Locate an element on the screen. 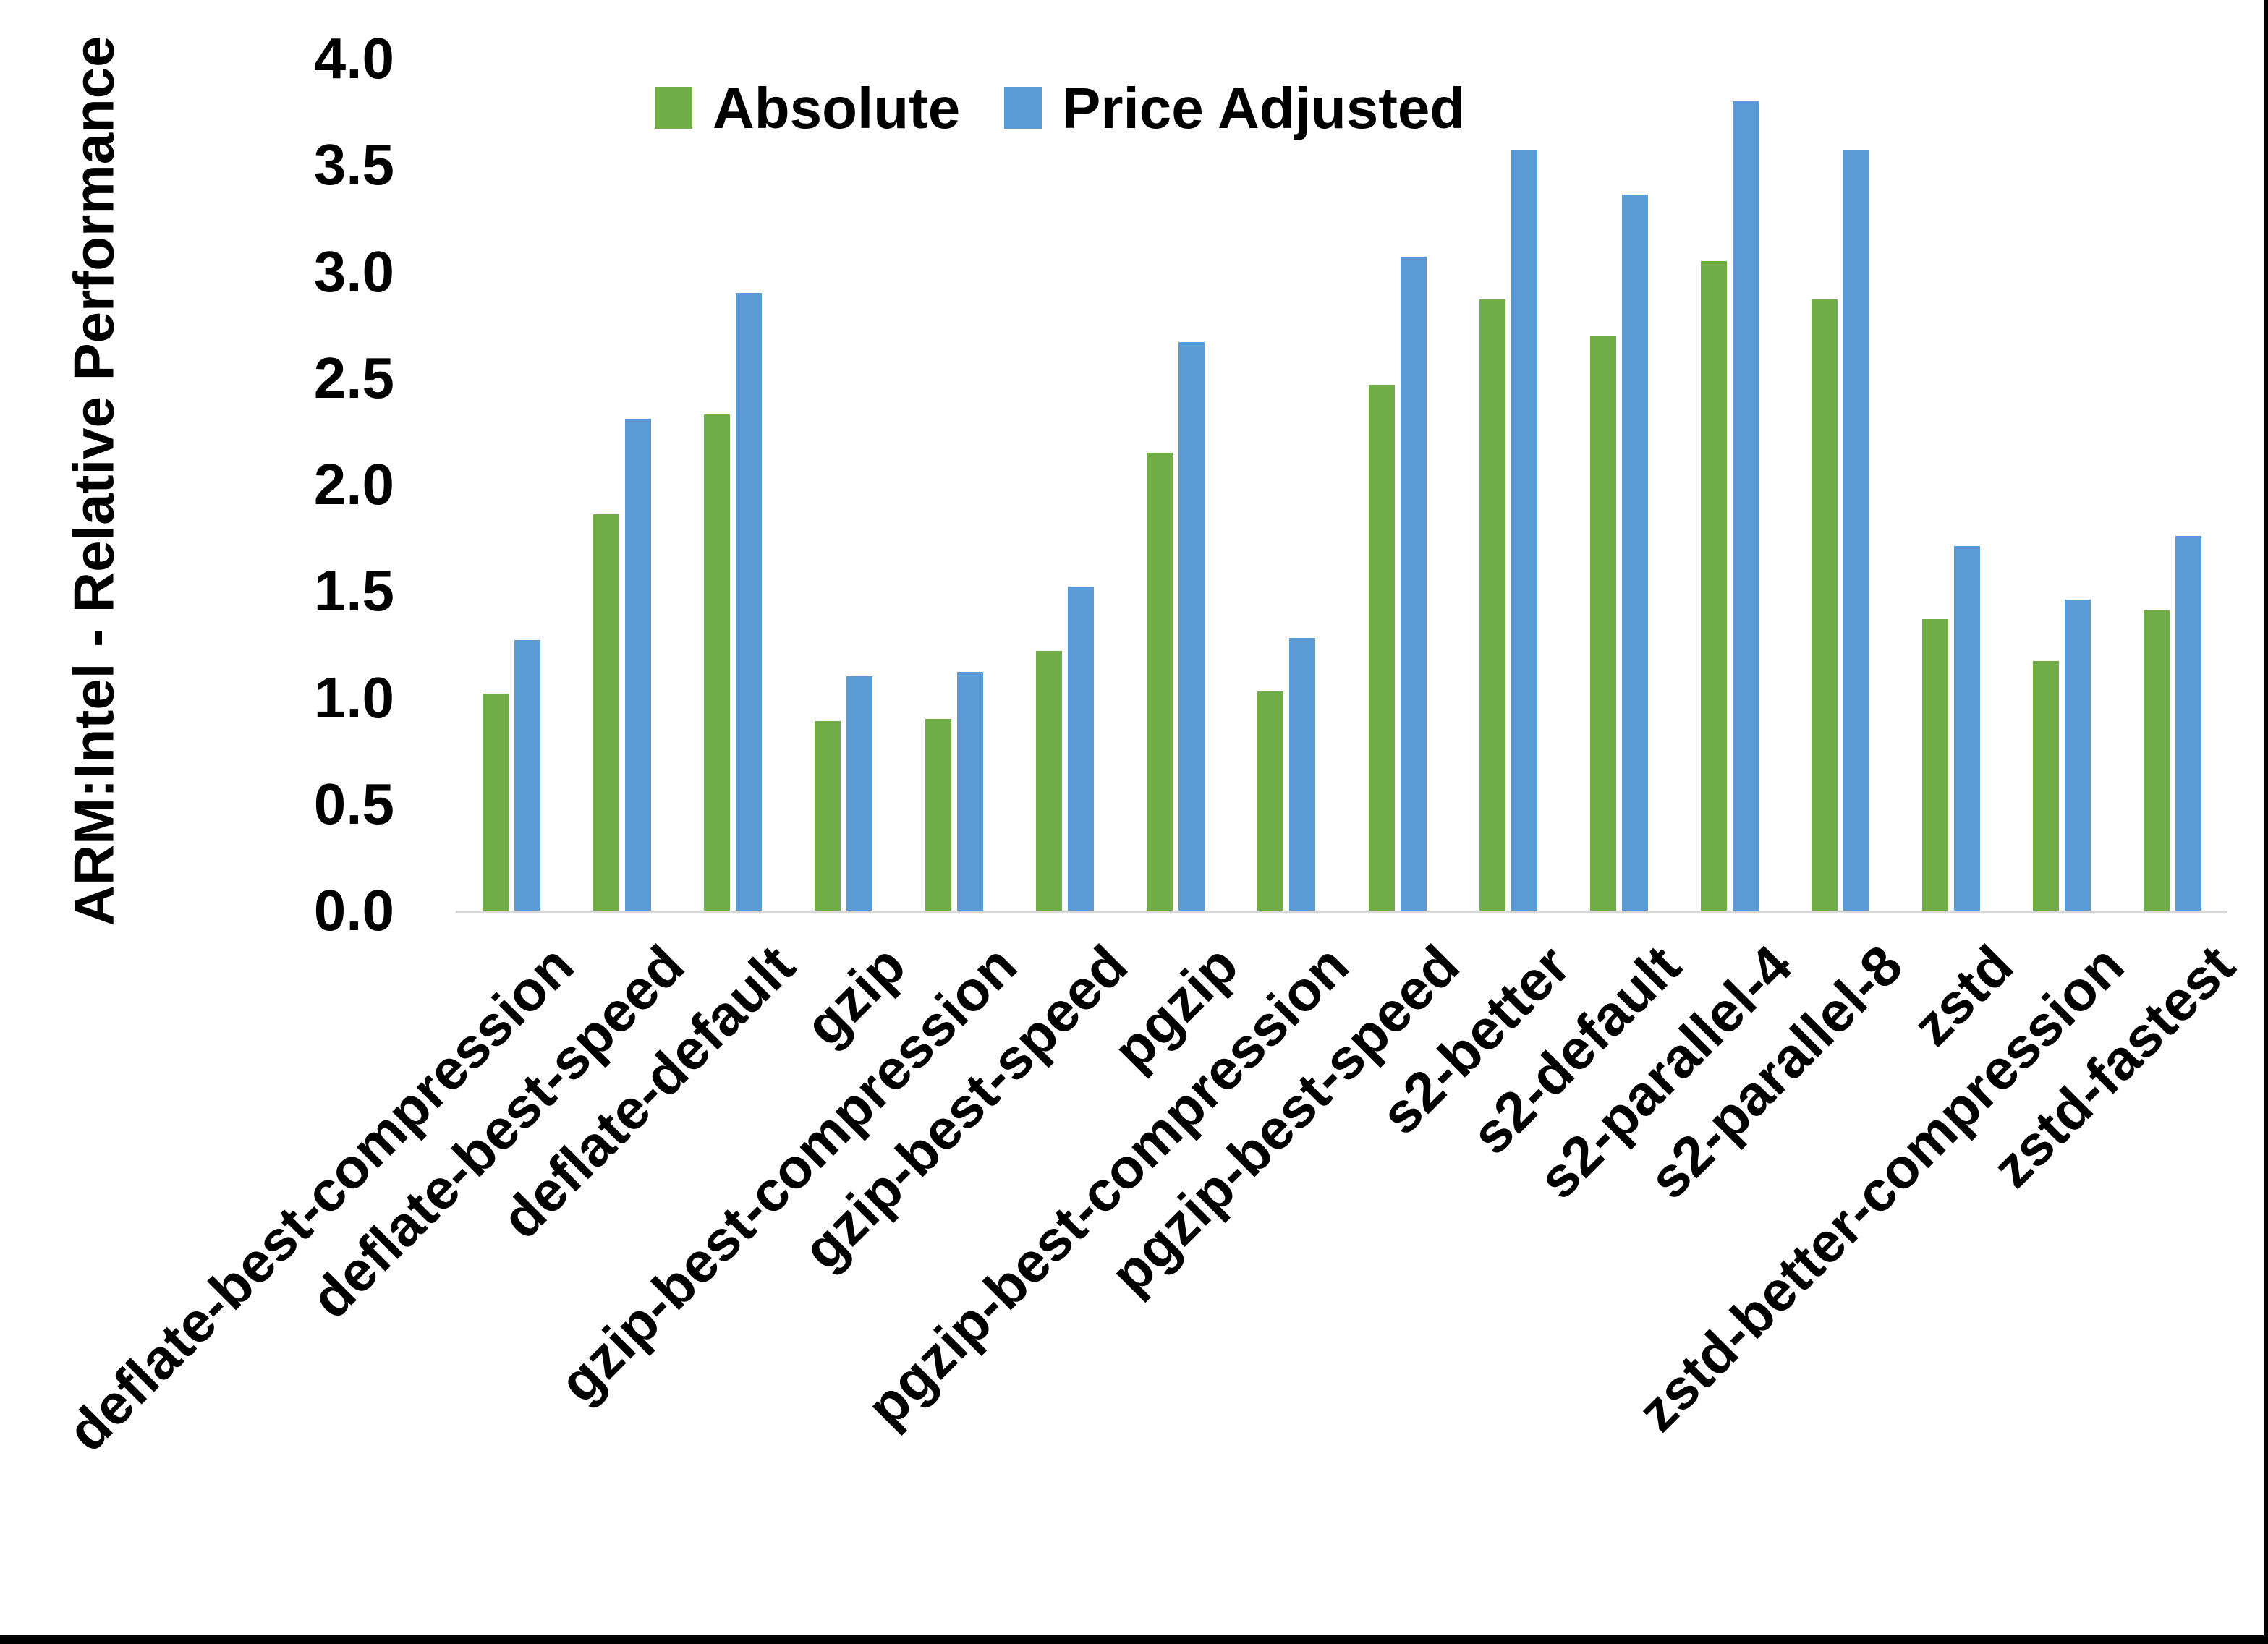  bar-absolute-zstd is located at coordinates (1935, 764).